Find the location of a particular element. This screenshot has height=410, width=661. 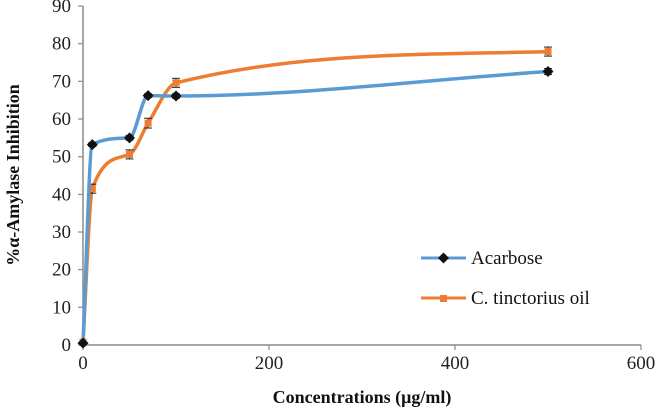

x-tick-label: 0 is located at coordinates (83, 363).